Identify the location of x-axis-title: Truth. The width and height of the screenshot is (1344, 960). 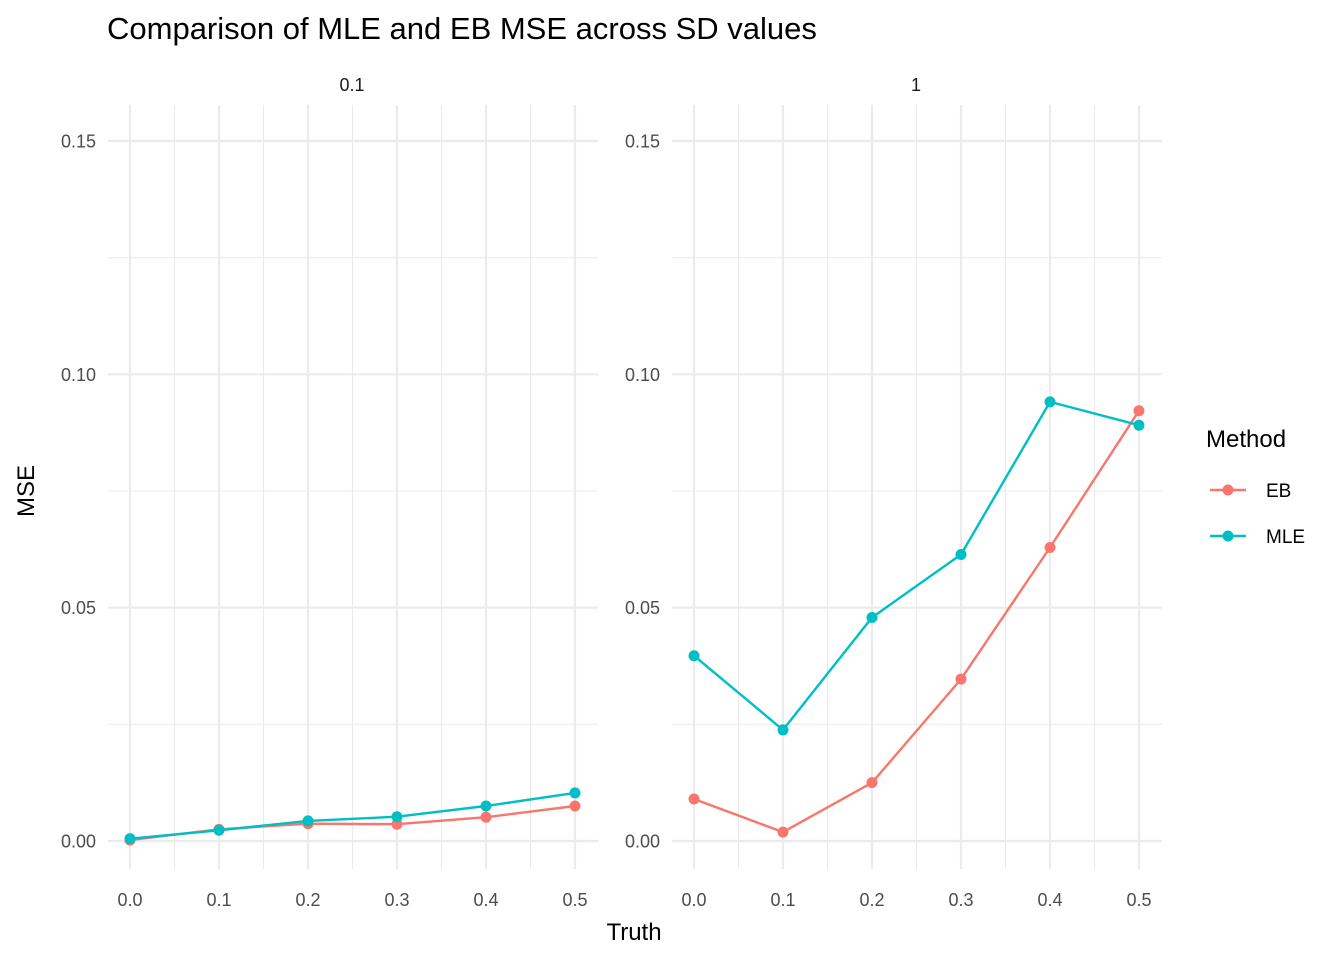
(633, 932).